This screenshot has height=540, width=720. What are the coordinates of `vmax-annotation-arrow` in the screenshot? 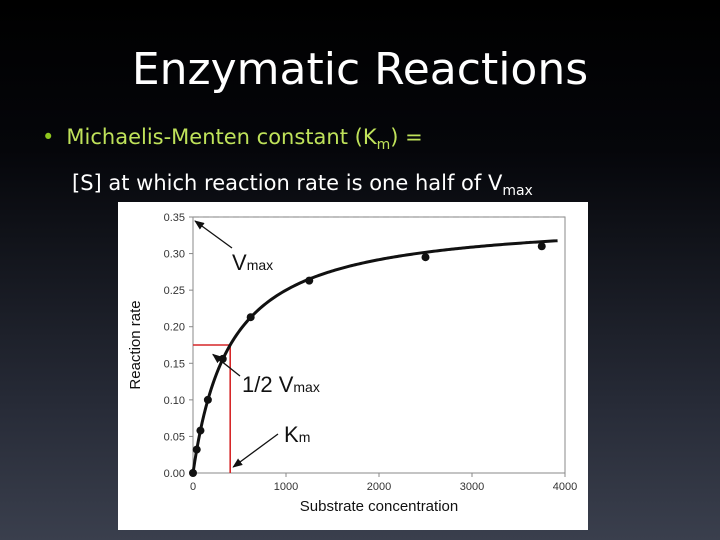 It's located at (213, 234).